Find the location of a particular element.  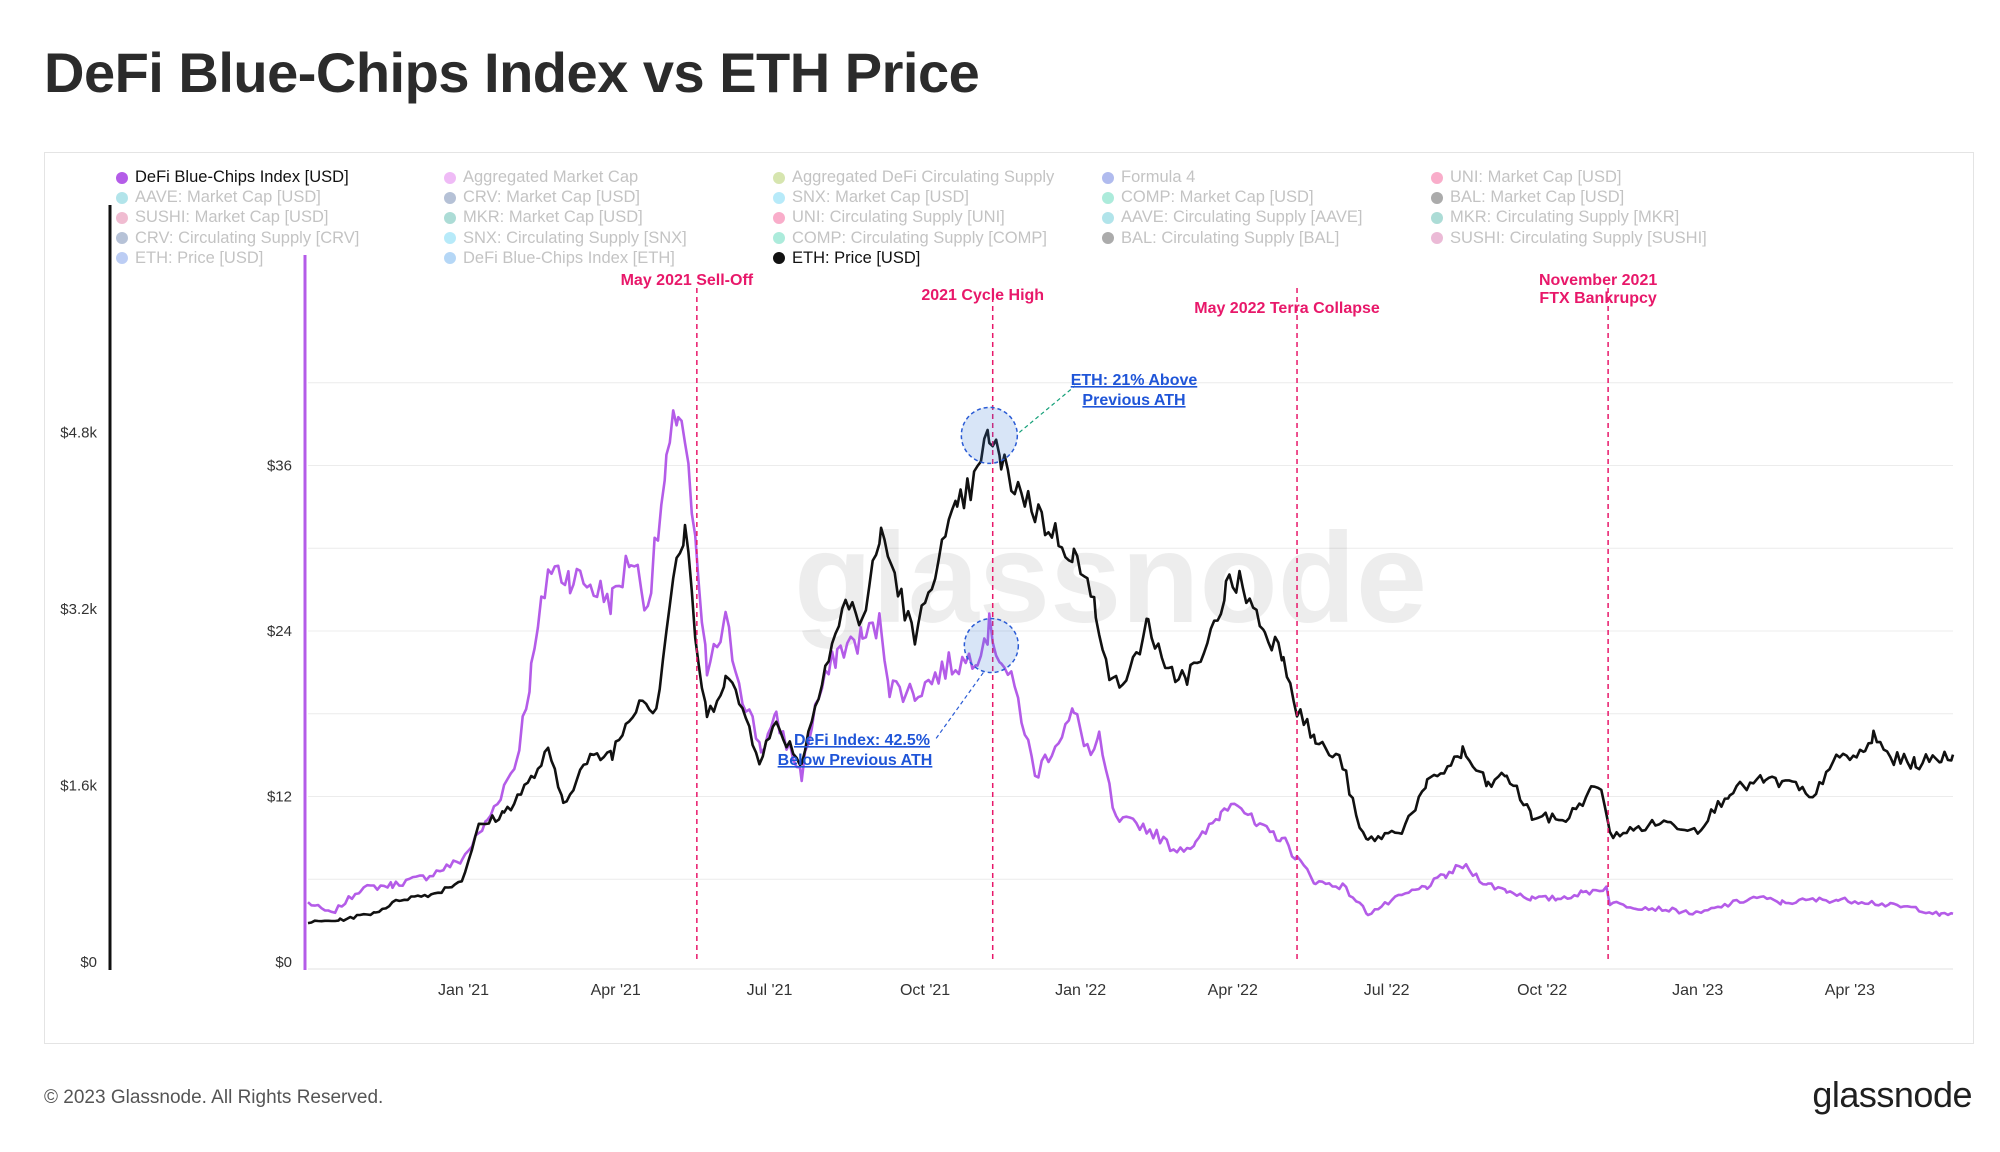

legend-label: Formula 4 is located at coordinates (1158, 177).